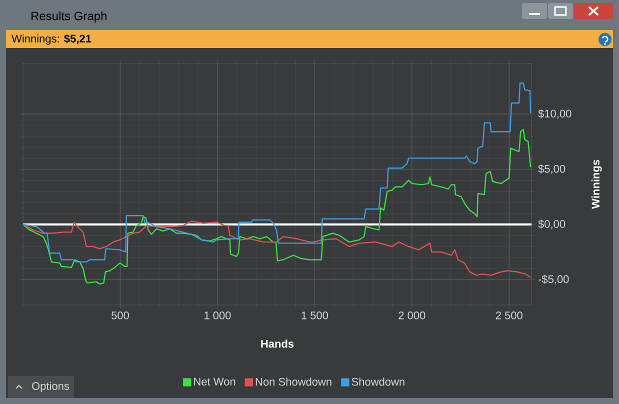 This screenshot has height=404, width=619. I want to click on line-series, so click(277, 249).